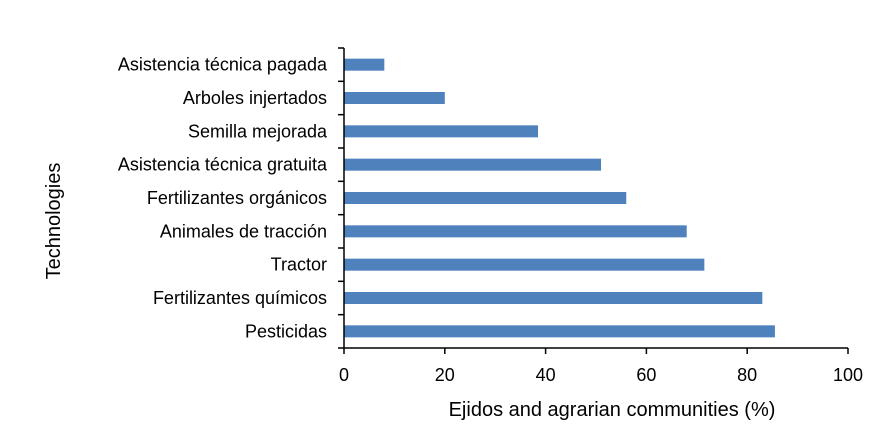 Image resolution: width=882 pixels, height=435 pixels. Describe the element at coordinates (54, 221) in the screenshot. I see `y-axis-title: Technologies` at that location.